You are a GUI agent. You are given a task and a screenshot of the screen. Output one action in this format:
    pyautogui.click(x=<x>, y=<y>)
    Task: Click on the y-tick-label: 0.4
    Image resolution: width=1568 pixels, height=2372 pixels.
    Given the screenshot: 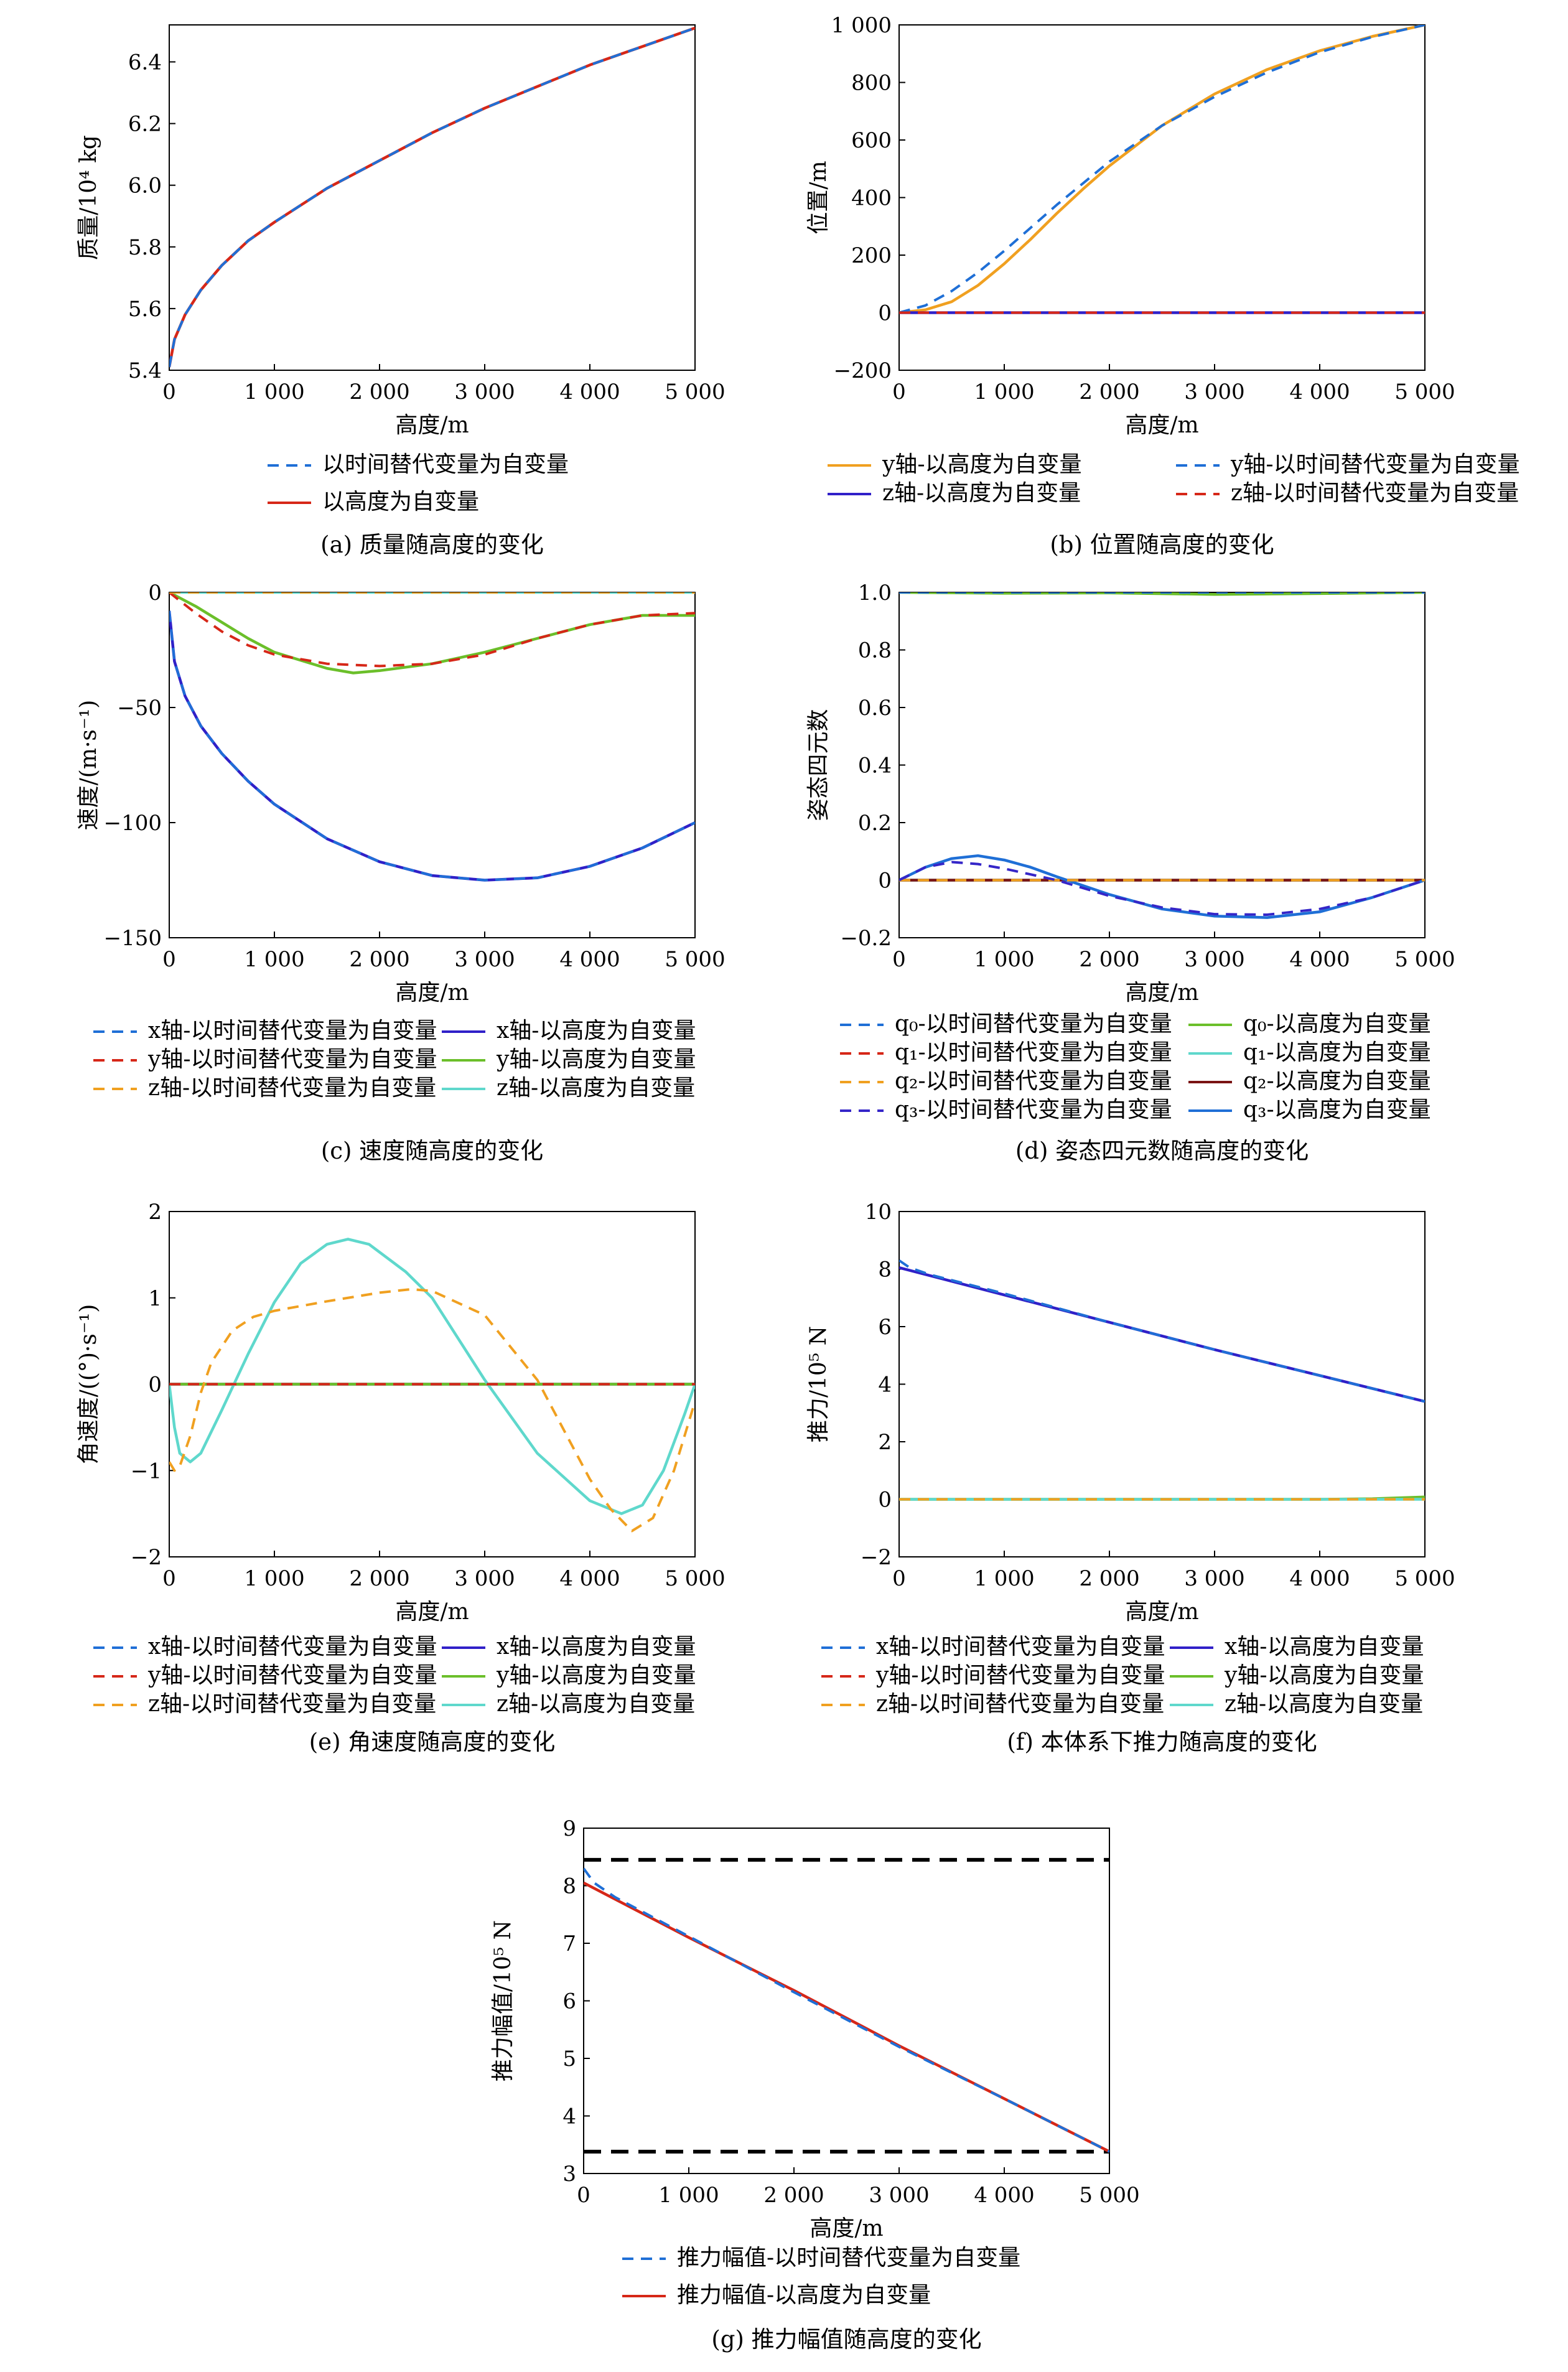 What is the action you would take?
    pyautogui.click(x=875, y=766)
    